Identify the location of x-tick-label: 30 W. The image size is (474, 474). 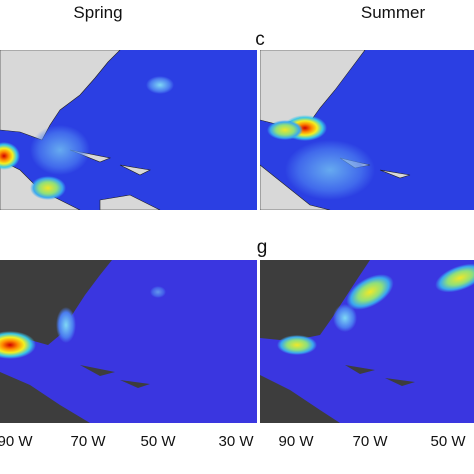
(236, 441).